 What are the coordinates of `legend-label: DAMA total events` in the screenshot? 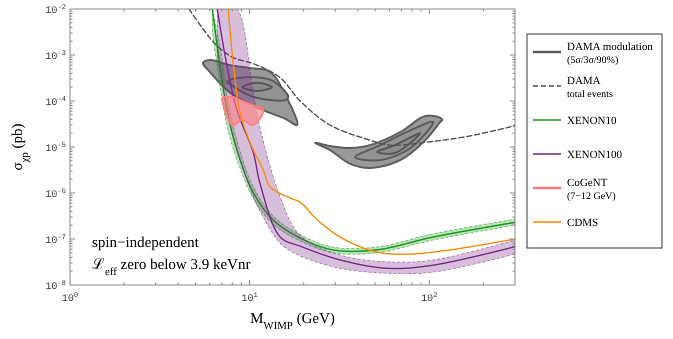 It's located at (590, 87).